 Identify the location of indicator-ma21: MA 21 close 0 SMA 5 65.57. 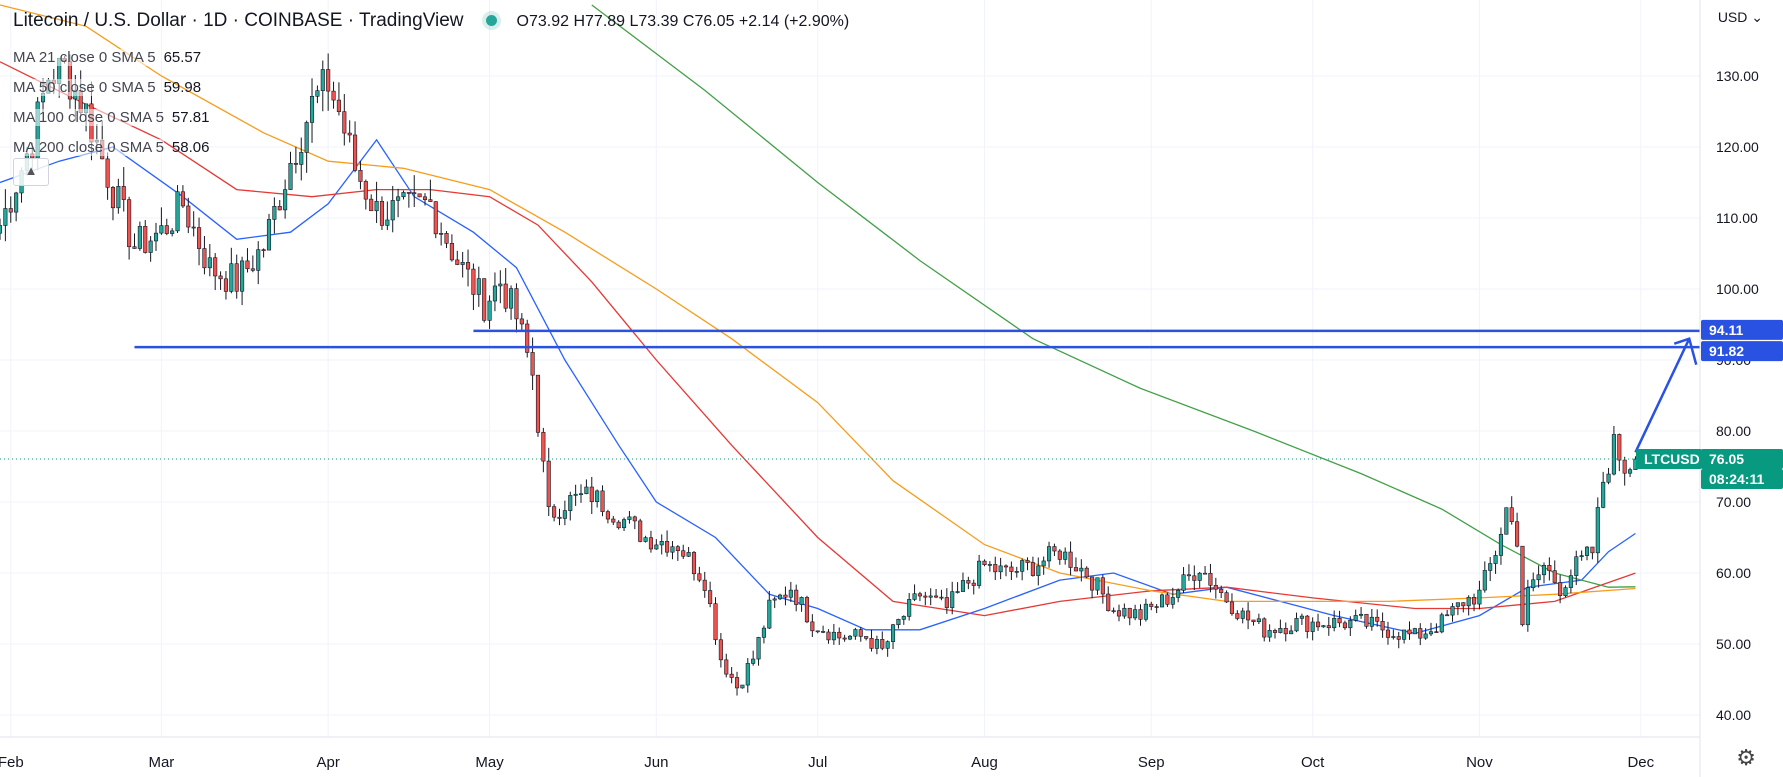
(107, 57).